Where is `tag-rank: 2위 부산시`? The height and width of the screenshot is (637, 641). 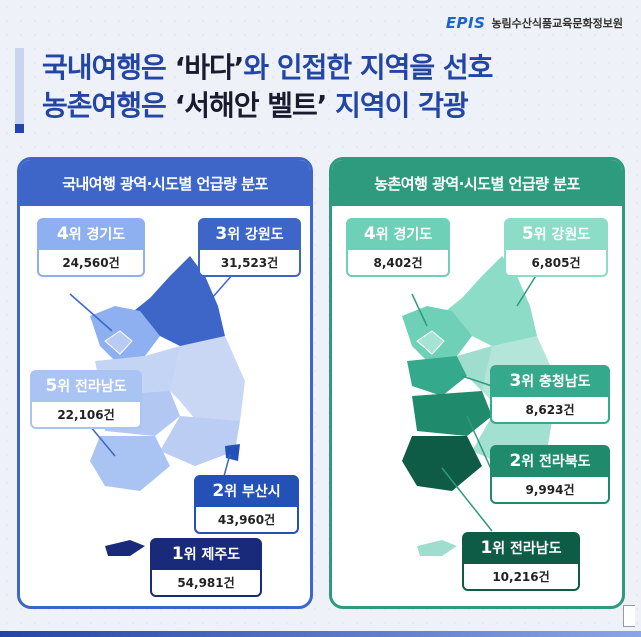 tag-rank: 2위 부산시 is located at coordinates (246, 491).